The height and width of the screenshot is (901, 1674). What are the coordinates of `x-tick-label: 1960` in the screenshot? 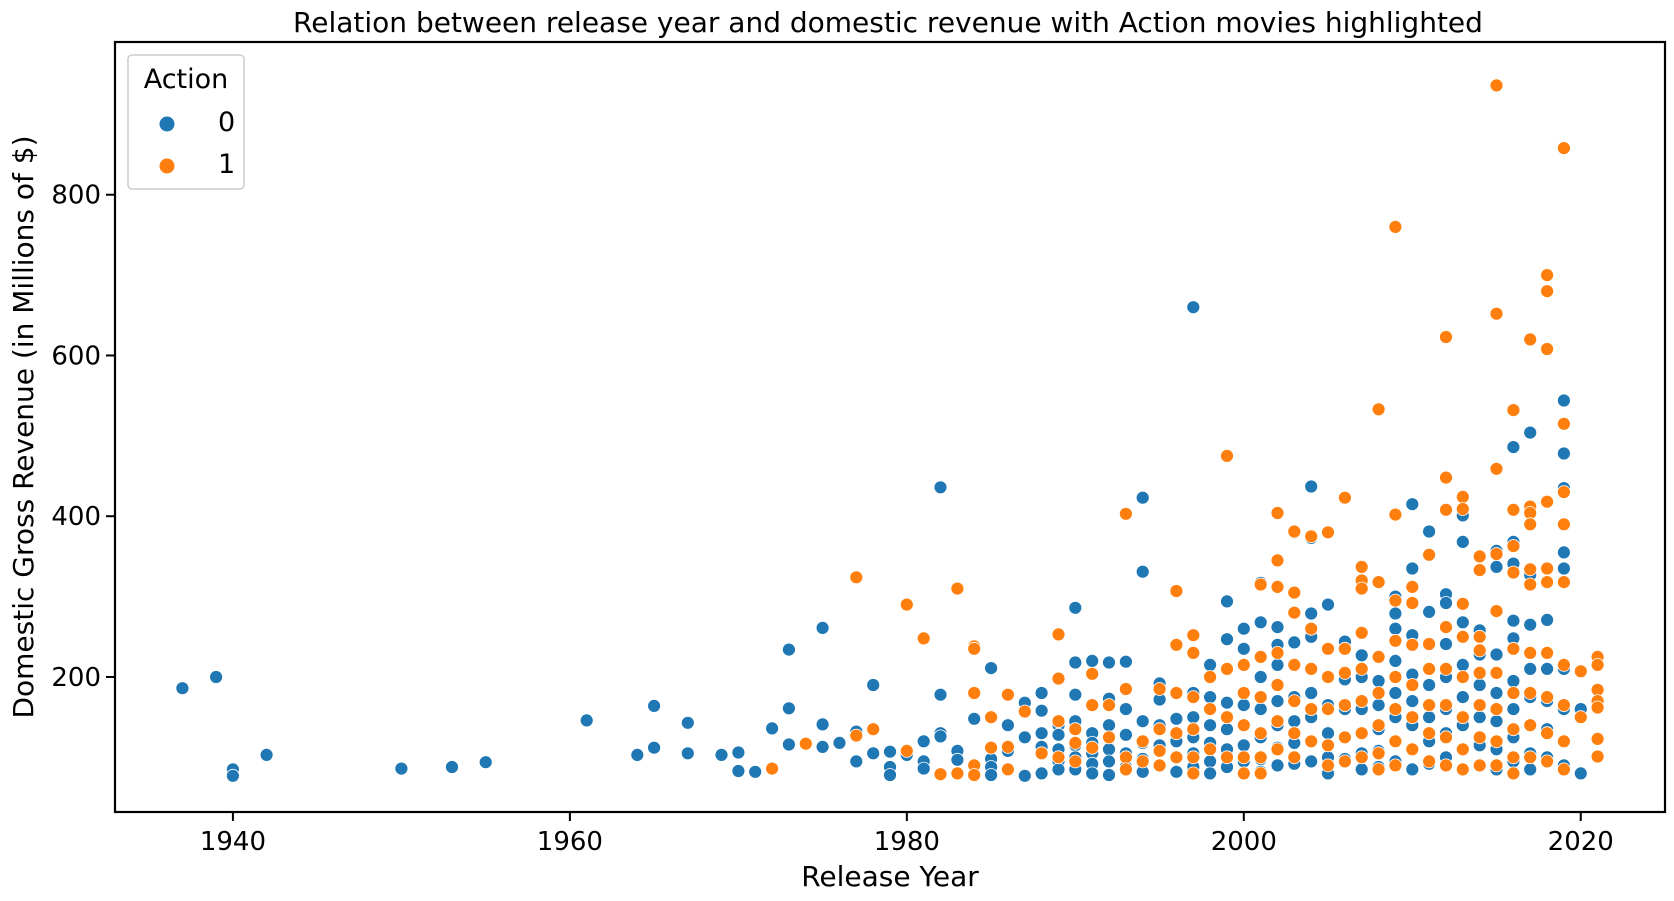 It's located at (570, 842).